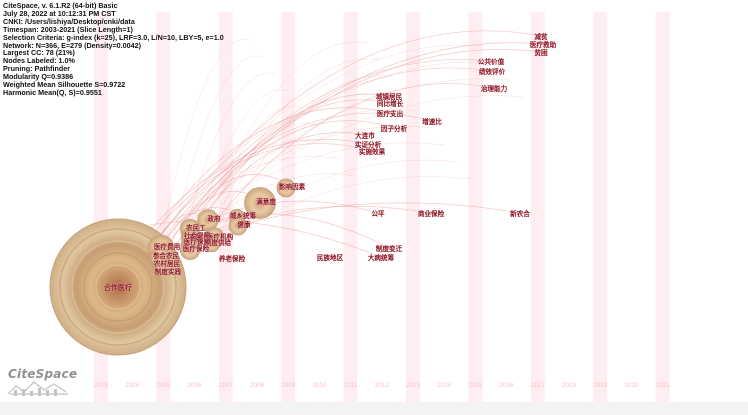 The width and height of the screenshot is (748, 415). What do you see at coordinates (132, 385) in the screenshot?
I see `year-label-2004: 2004` at bounding box center [132, 385].